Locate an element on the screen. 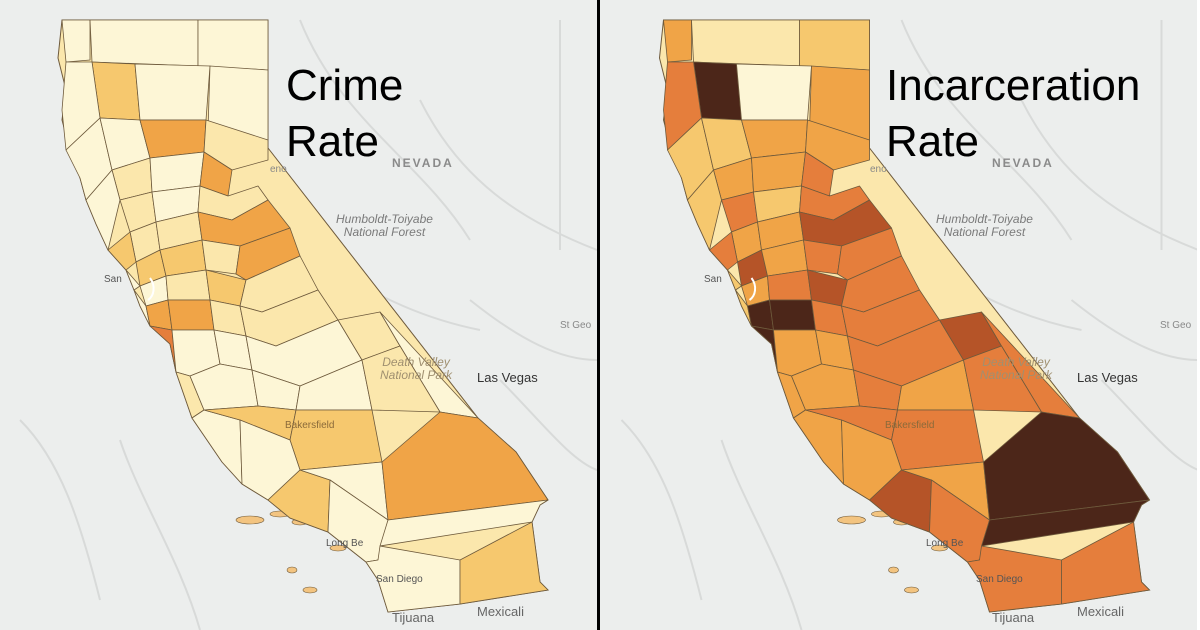 This screenshot has height=630, width=1200. map-title-line1: Incarceration is located at coordinates (1013, 85).